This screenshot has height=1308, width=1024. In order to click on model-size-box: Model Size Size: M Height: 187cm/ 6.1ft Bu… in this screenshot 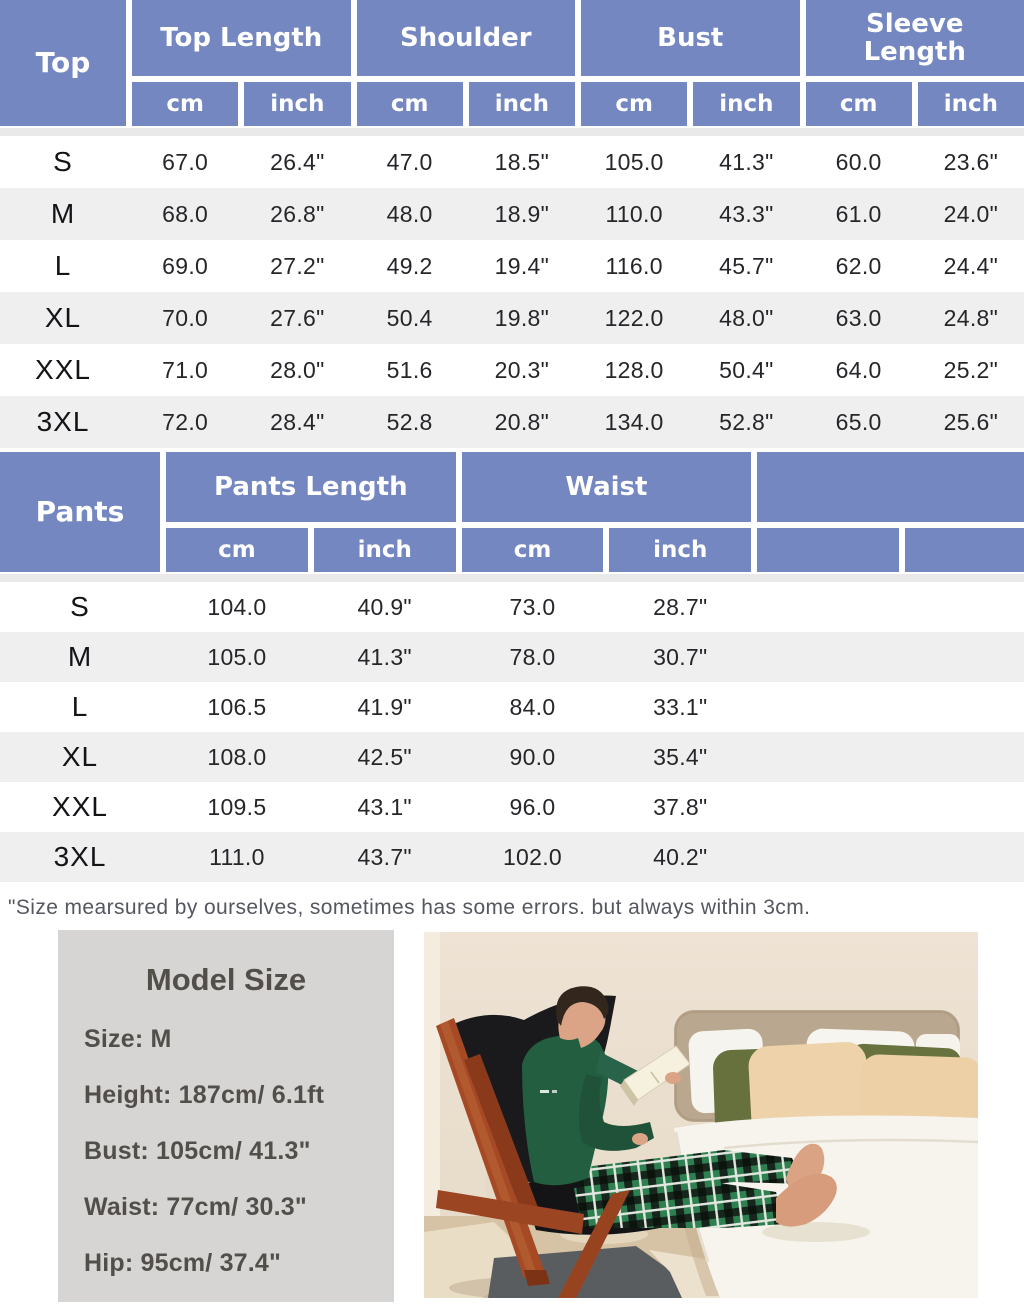, I will do `click(226, 1116)`.